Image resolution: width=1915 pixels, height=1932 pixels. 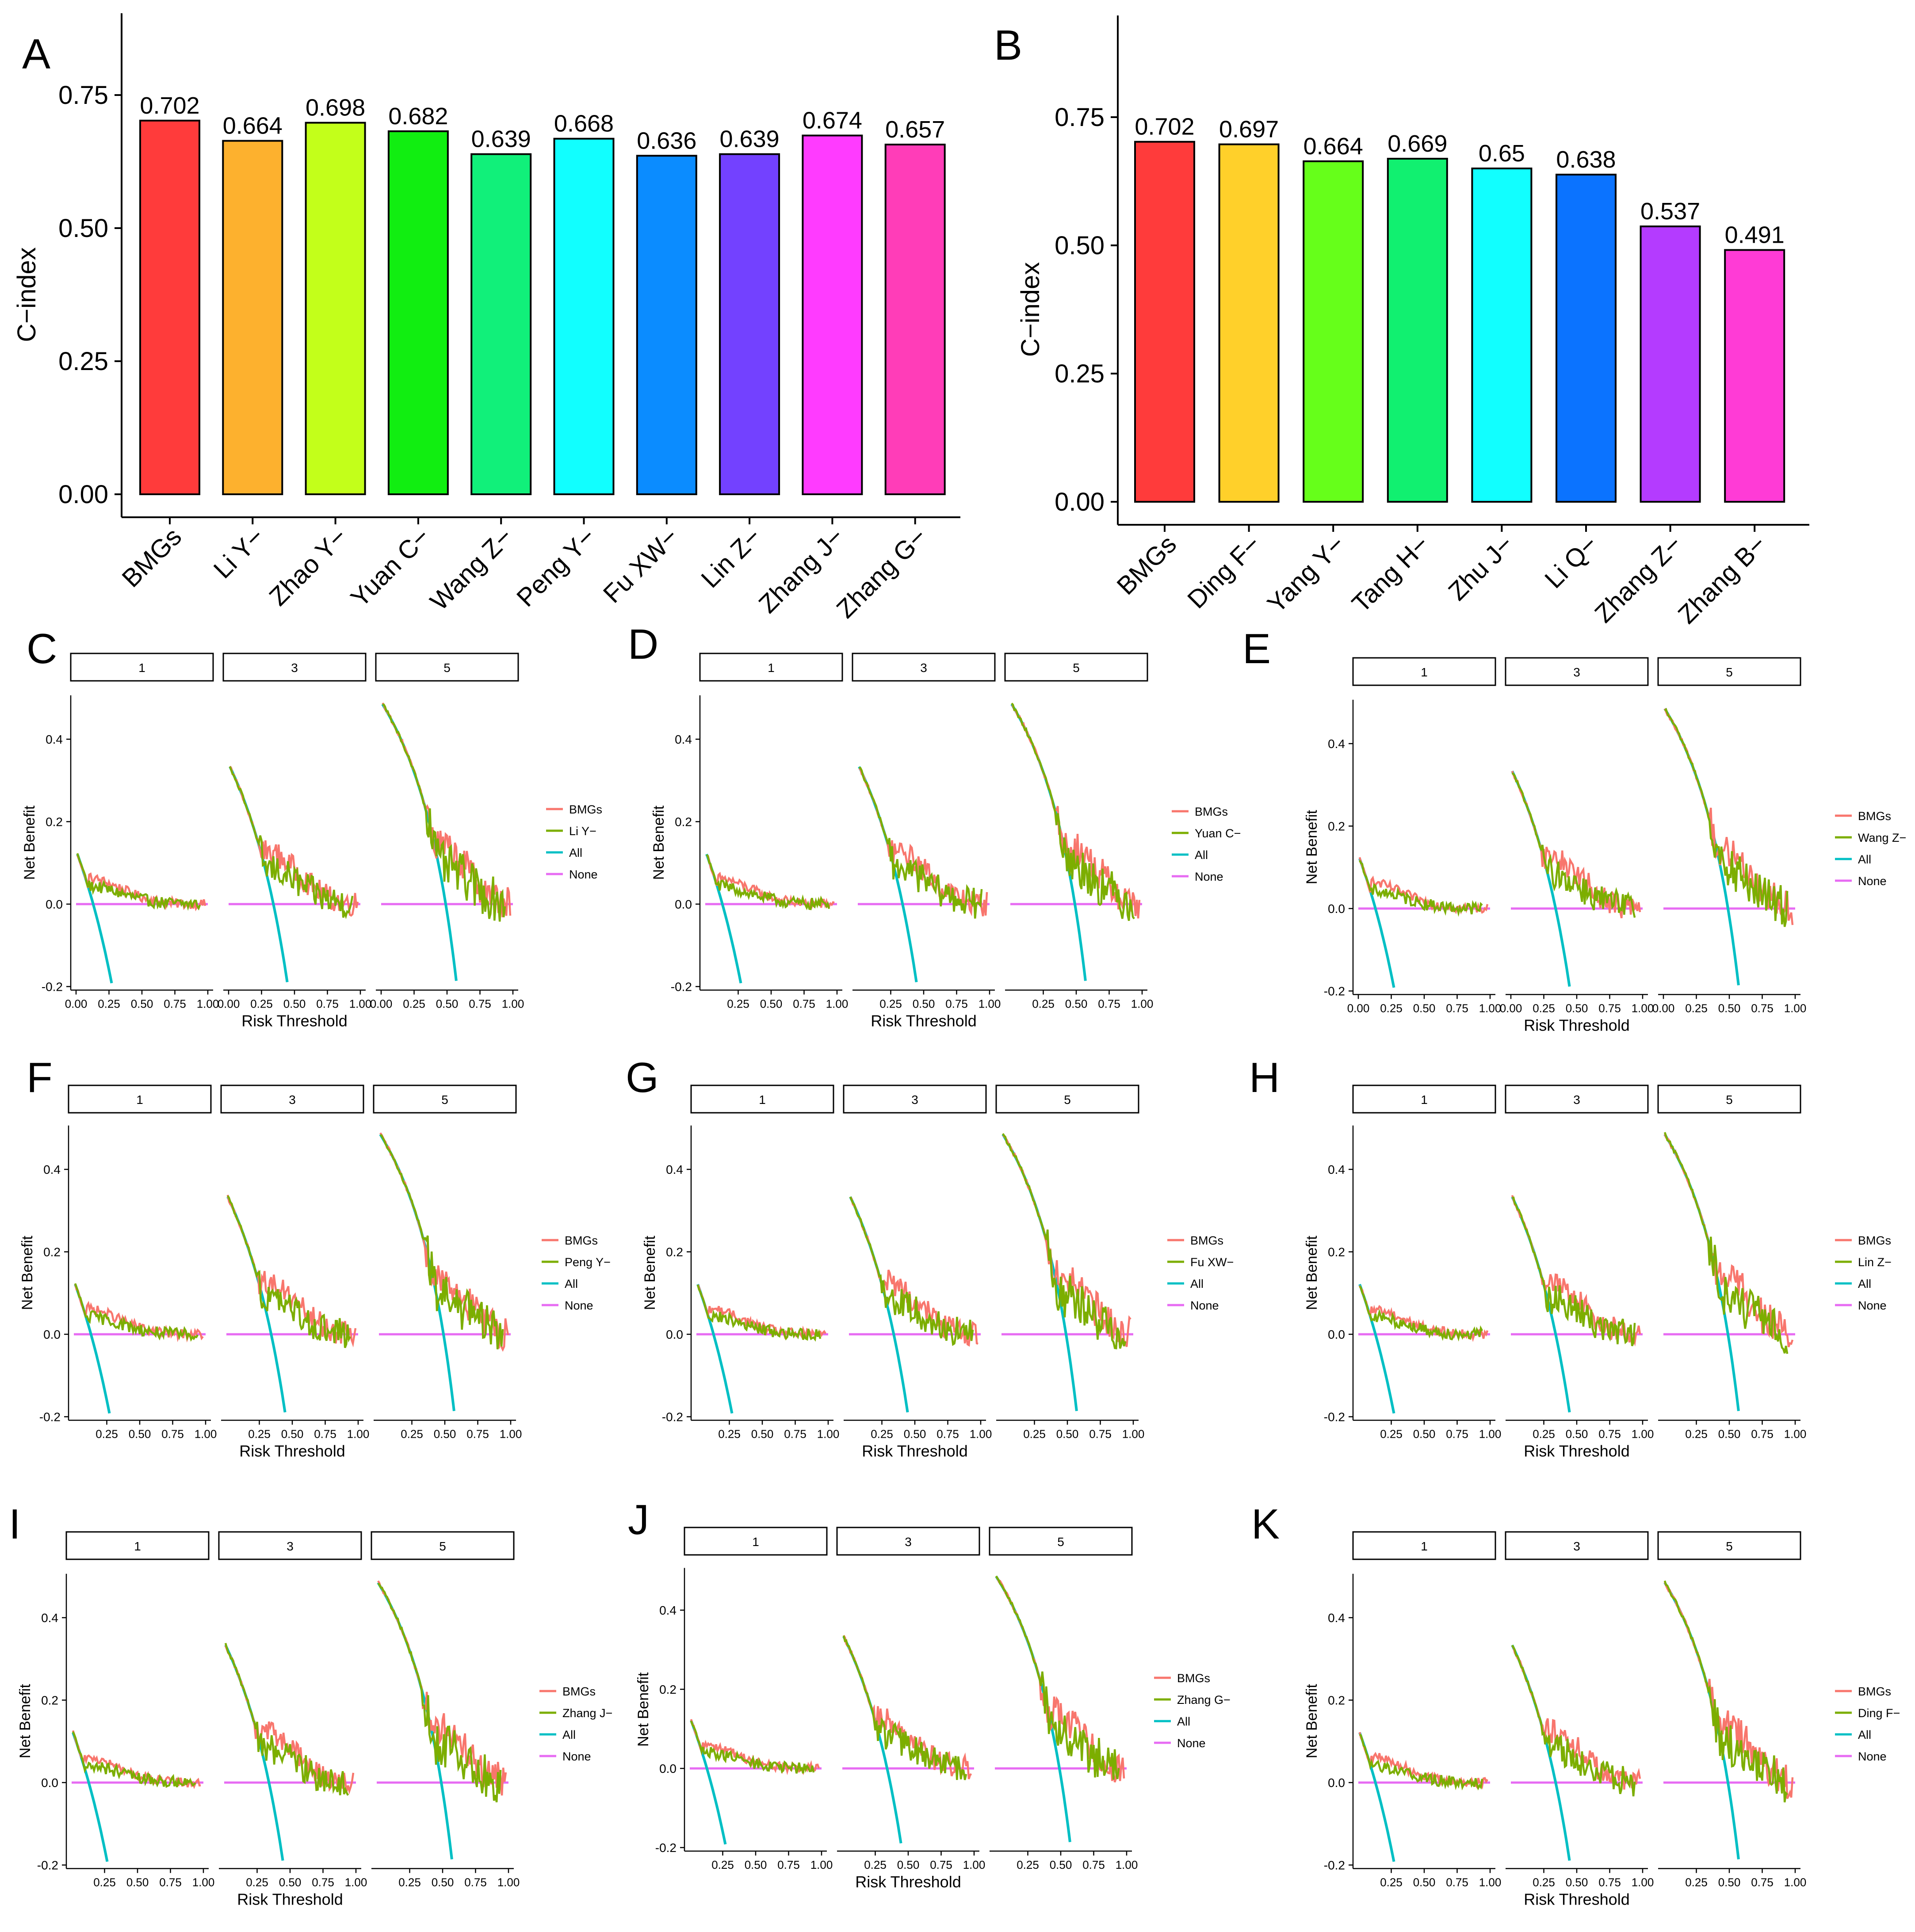 What do you see at coordinates (294, 832) in the screenshot?
I see `facet-3: 3 0.00 0.25 0.50 0.75 1.00` at bounding box center [294, 832].